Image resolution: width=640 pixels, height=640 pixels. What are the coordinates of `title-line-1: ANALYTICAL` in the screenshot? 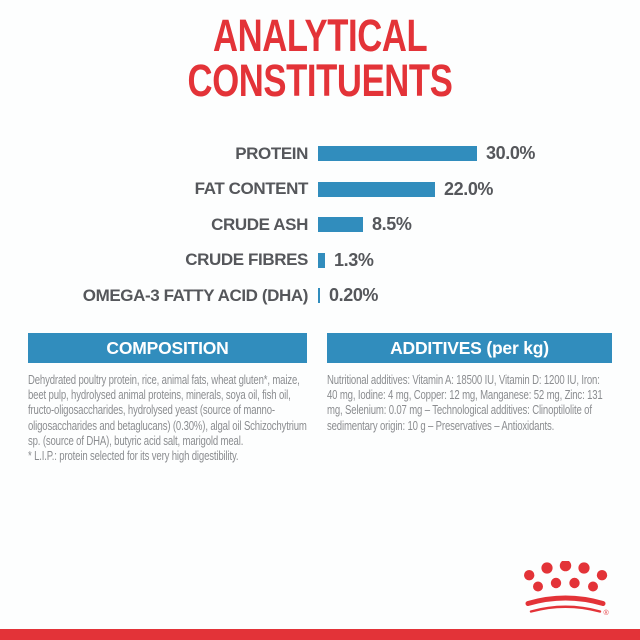 It's located at (320, 35).